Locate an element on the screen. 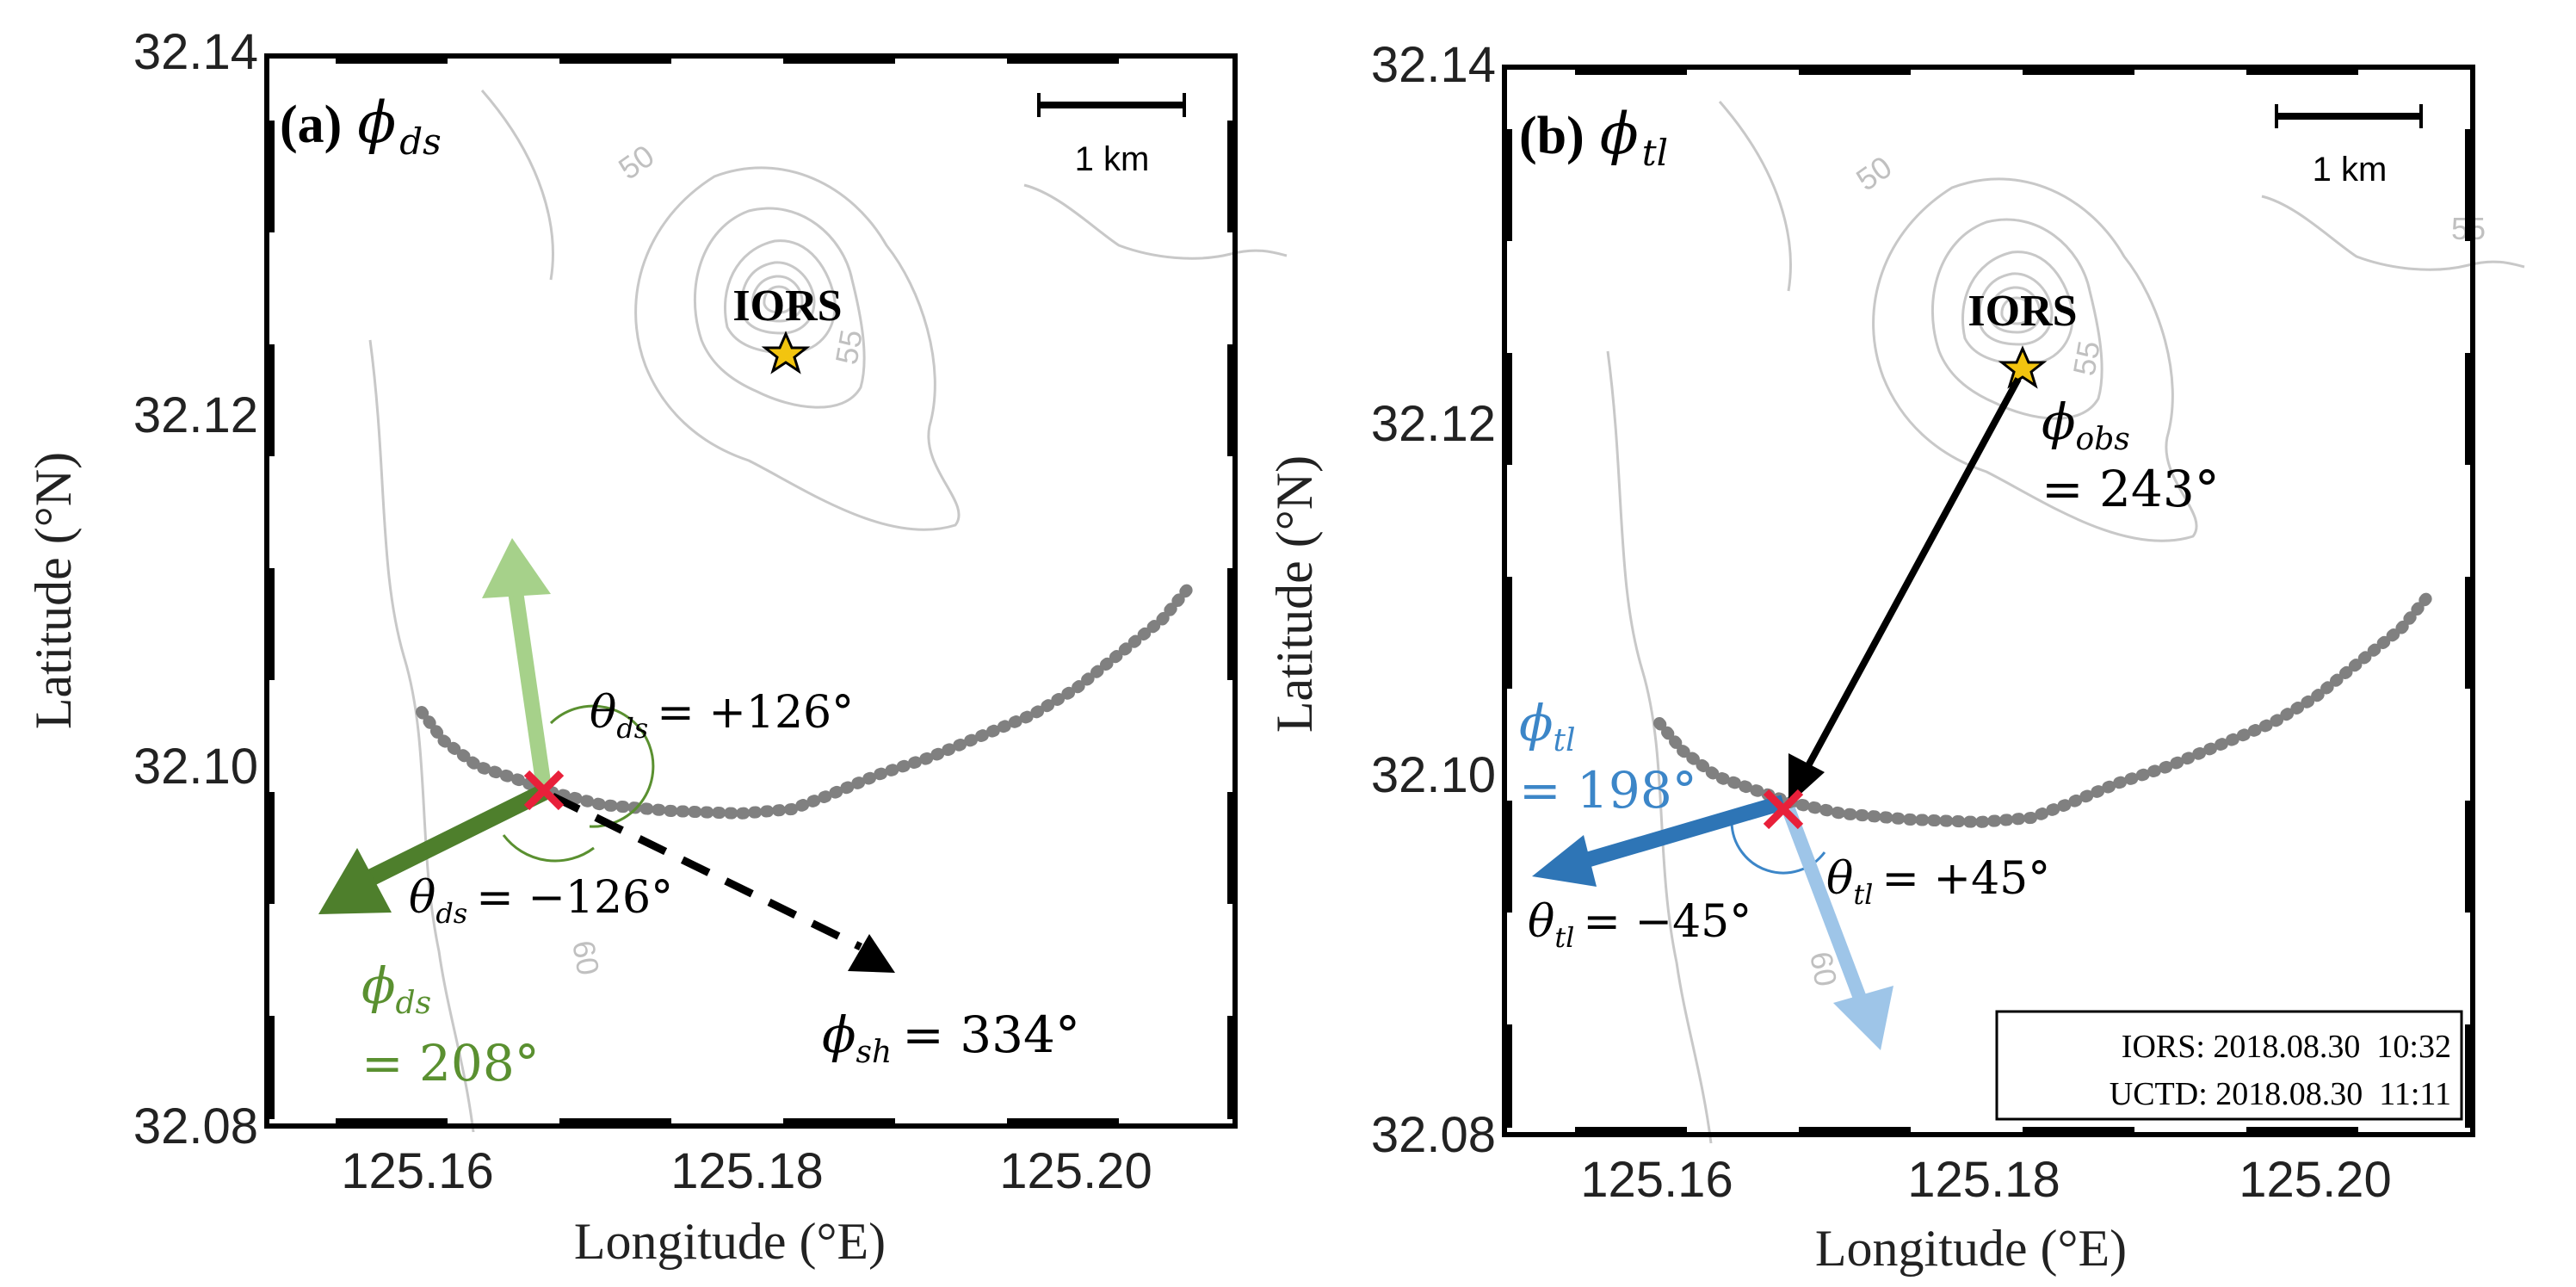  panel-b-theta-negative-label: θtl = −45° is located at coordinates (1639, 925).